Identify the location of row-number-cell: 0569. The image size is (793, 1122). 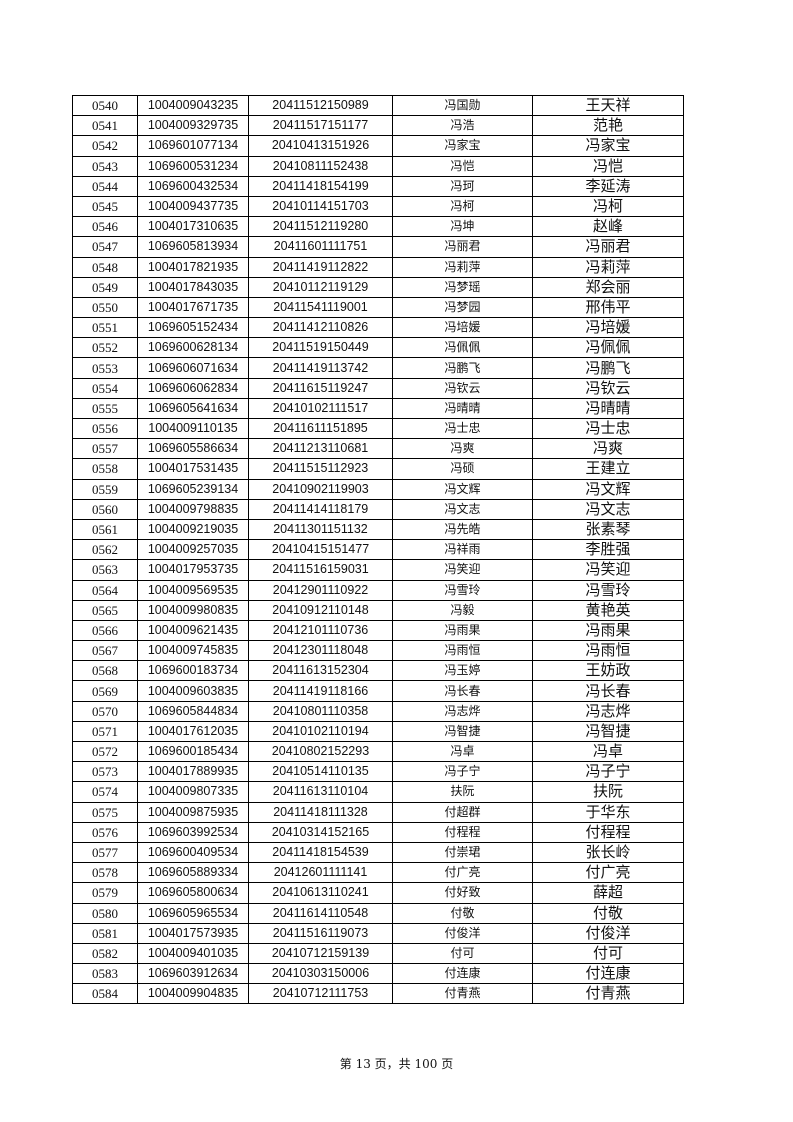
(105, 691).